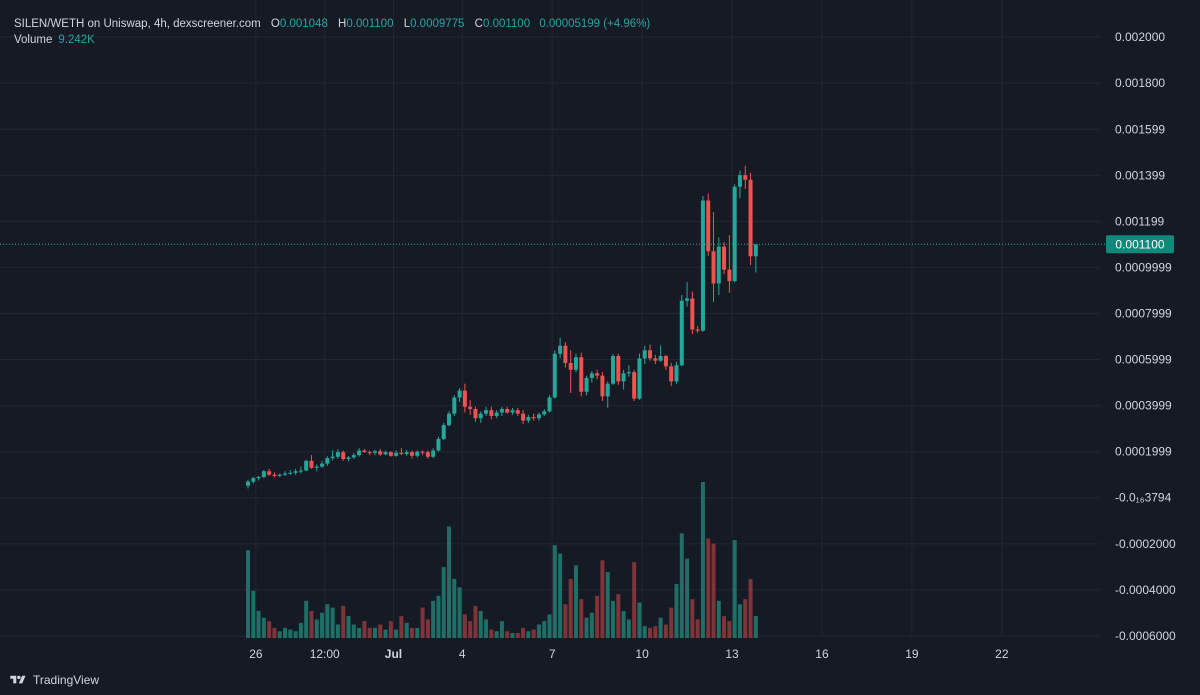 Image resolution: width=1200 pixels, height=695 pixels. What do you see at coordinates (33, 40) in the screenshot?
I see `volume-label: Volume` at bounding box center [33, 40].